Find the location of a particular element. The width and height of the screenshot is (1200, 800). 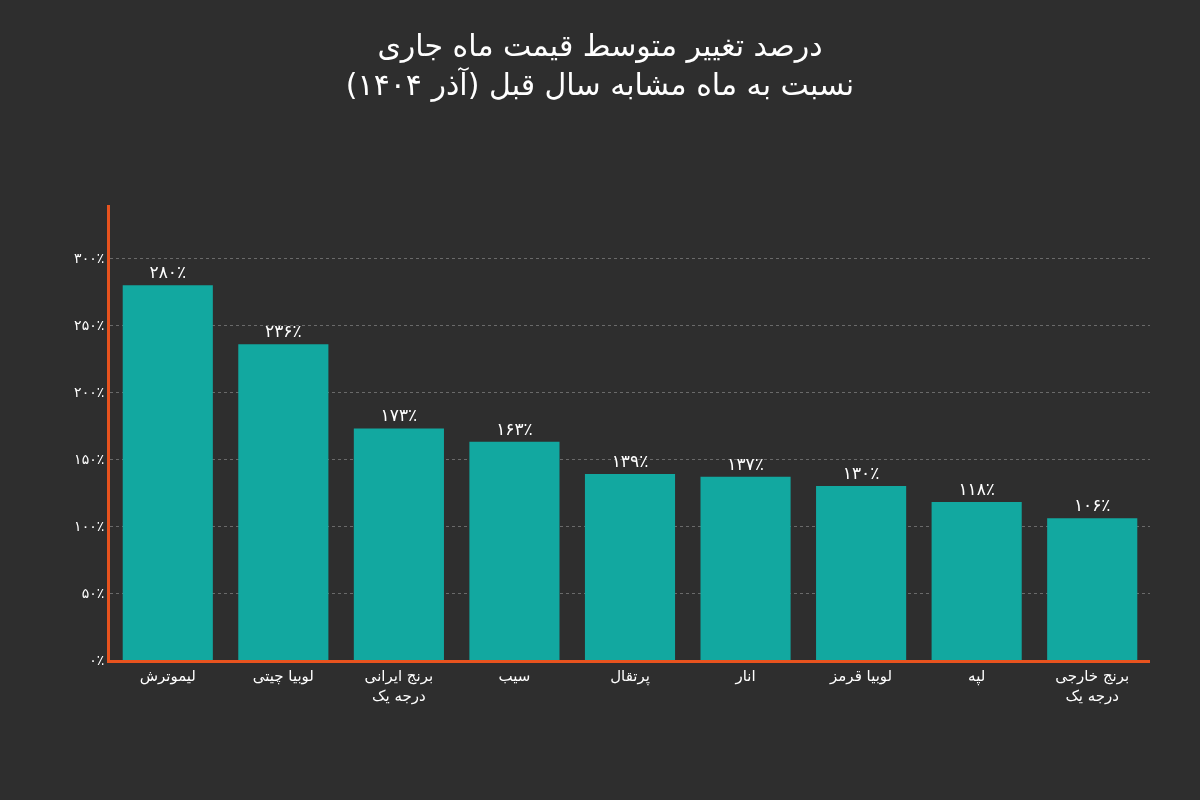

y-tick-label: ۲۰۰٪ is located at coordinates (89, 392).